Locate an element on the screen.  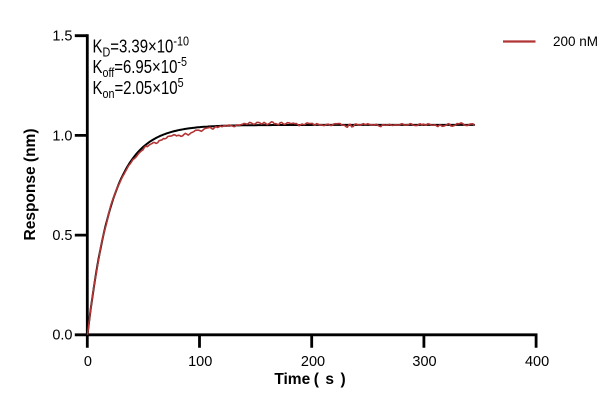
svg-text: 1.0 is located at coordinates (62, 136).